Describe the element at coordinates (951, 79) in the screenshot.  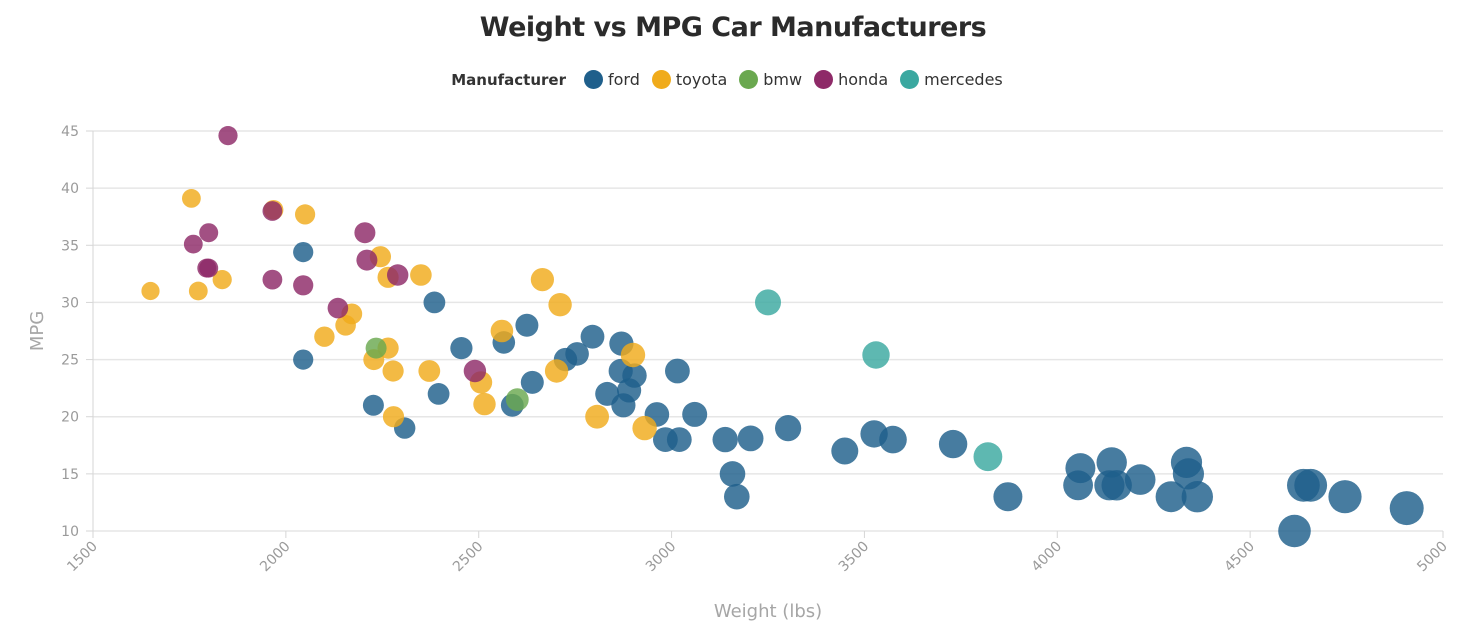
I see `legend-item-mercedes: mercedes` at that location.